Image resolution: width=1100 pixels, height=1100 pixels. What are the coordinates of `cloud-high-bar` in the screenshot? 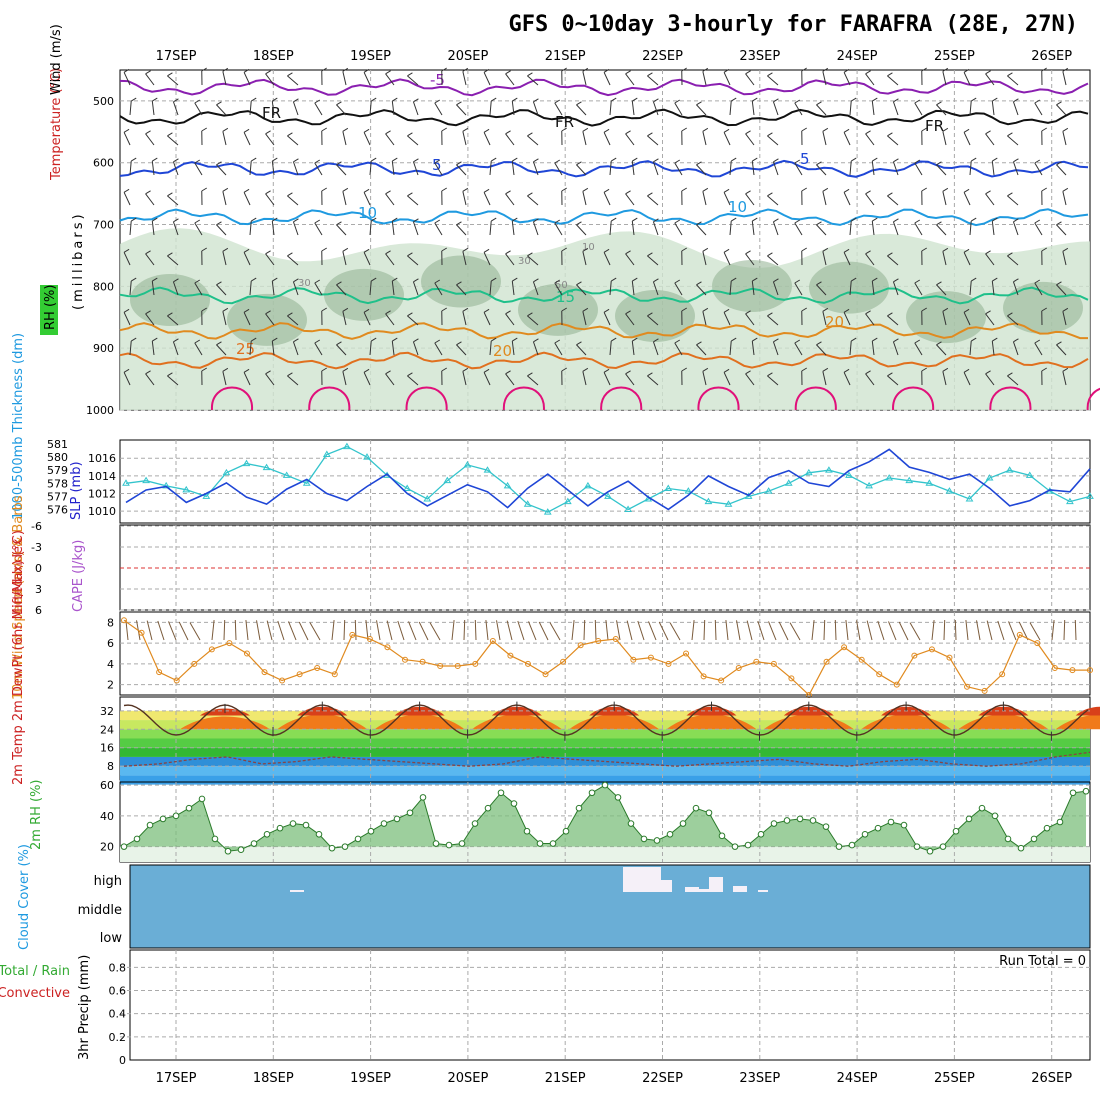 It's located at (666, 886).